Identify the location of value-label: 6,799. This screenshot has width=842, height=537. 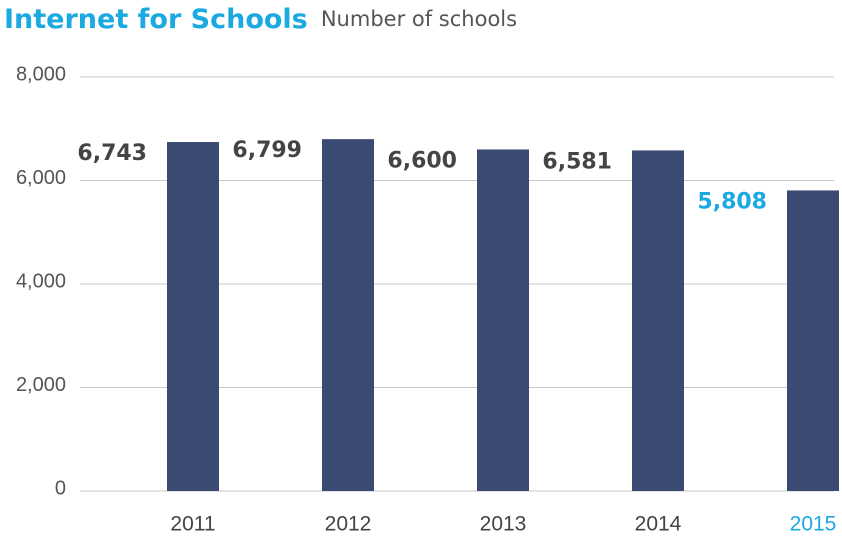
(267, 150).